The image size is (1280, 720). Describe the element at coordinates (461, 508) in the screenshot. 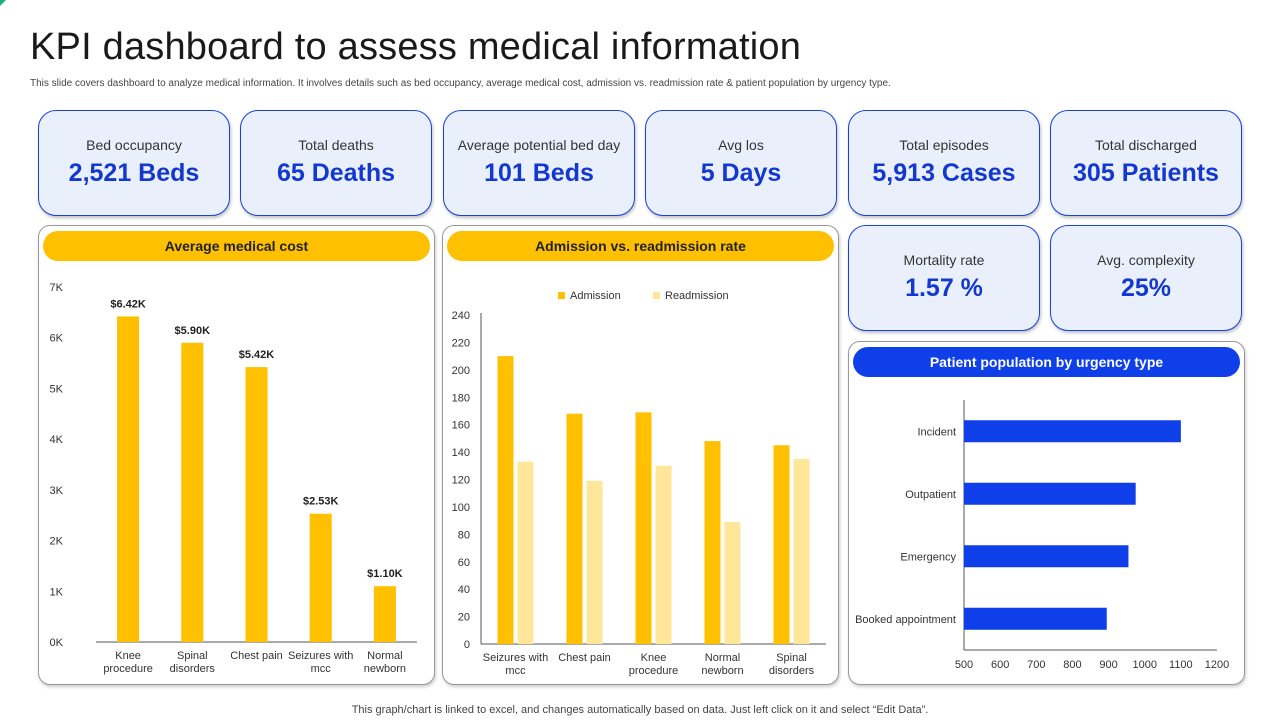

I see `y-tick-label: 100` at that location.